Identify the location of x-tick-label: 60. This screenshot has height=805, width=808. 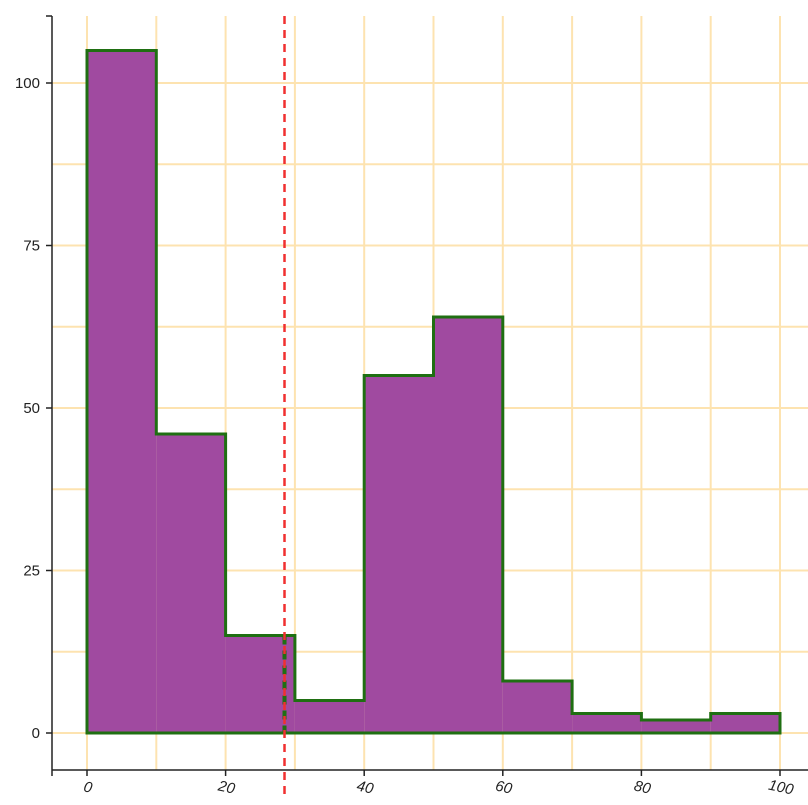
(504, 788).